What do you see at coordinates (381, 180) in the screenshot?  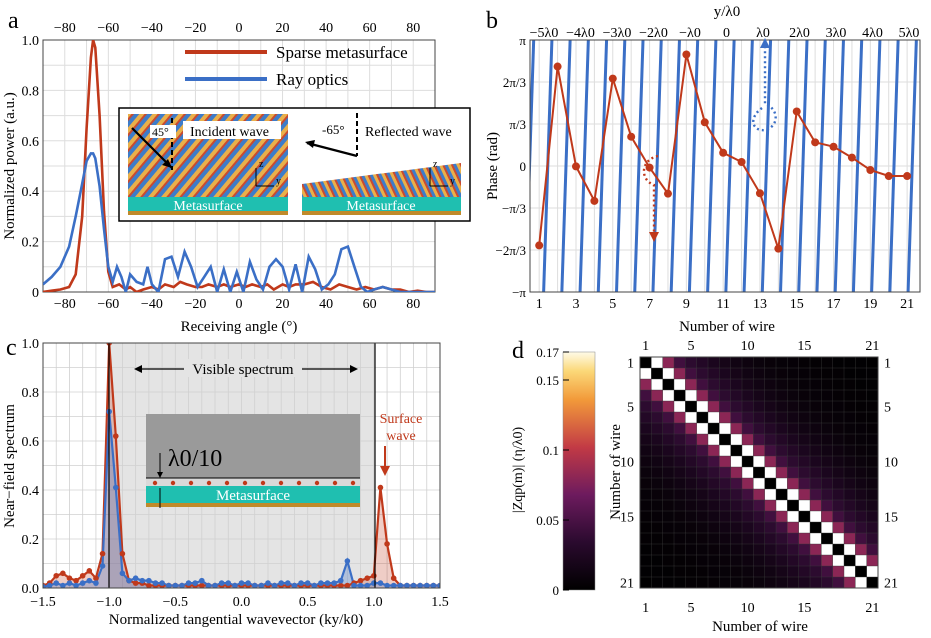 I see `reflected-wave-field` at bounding box center [381, 180].